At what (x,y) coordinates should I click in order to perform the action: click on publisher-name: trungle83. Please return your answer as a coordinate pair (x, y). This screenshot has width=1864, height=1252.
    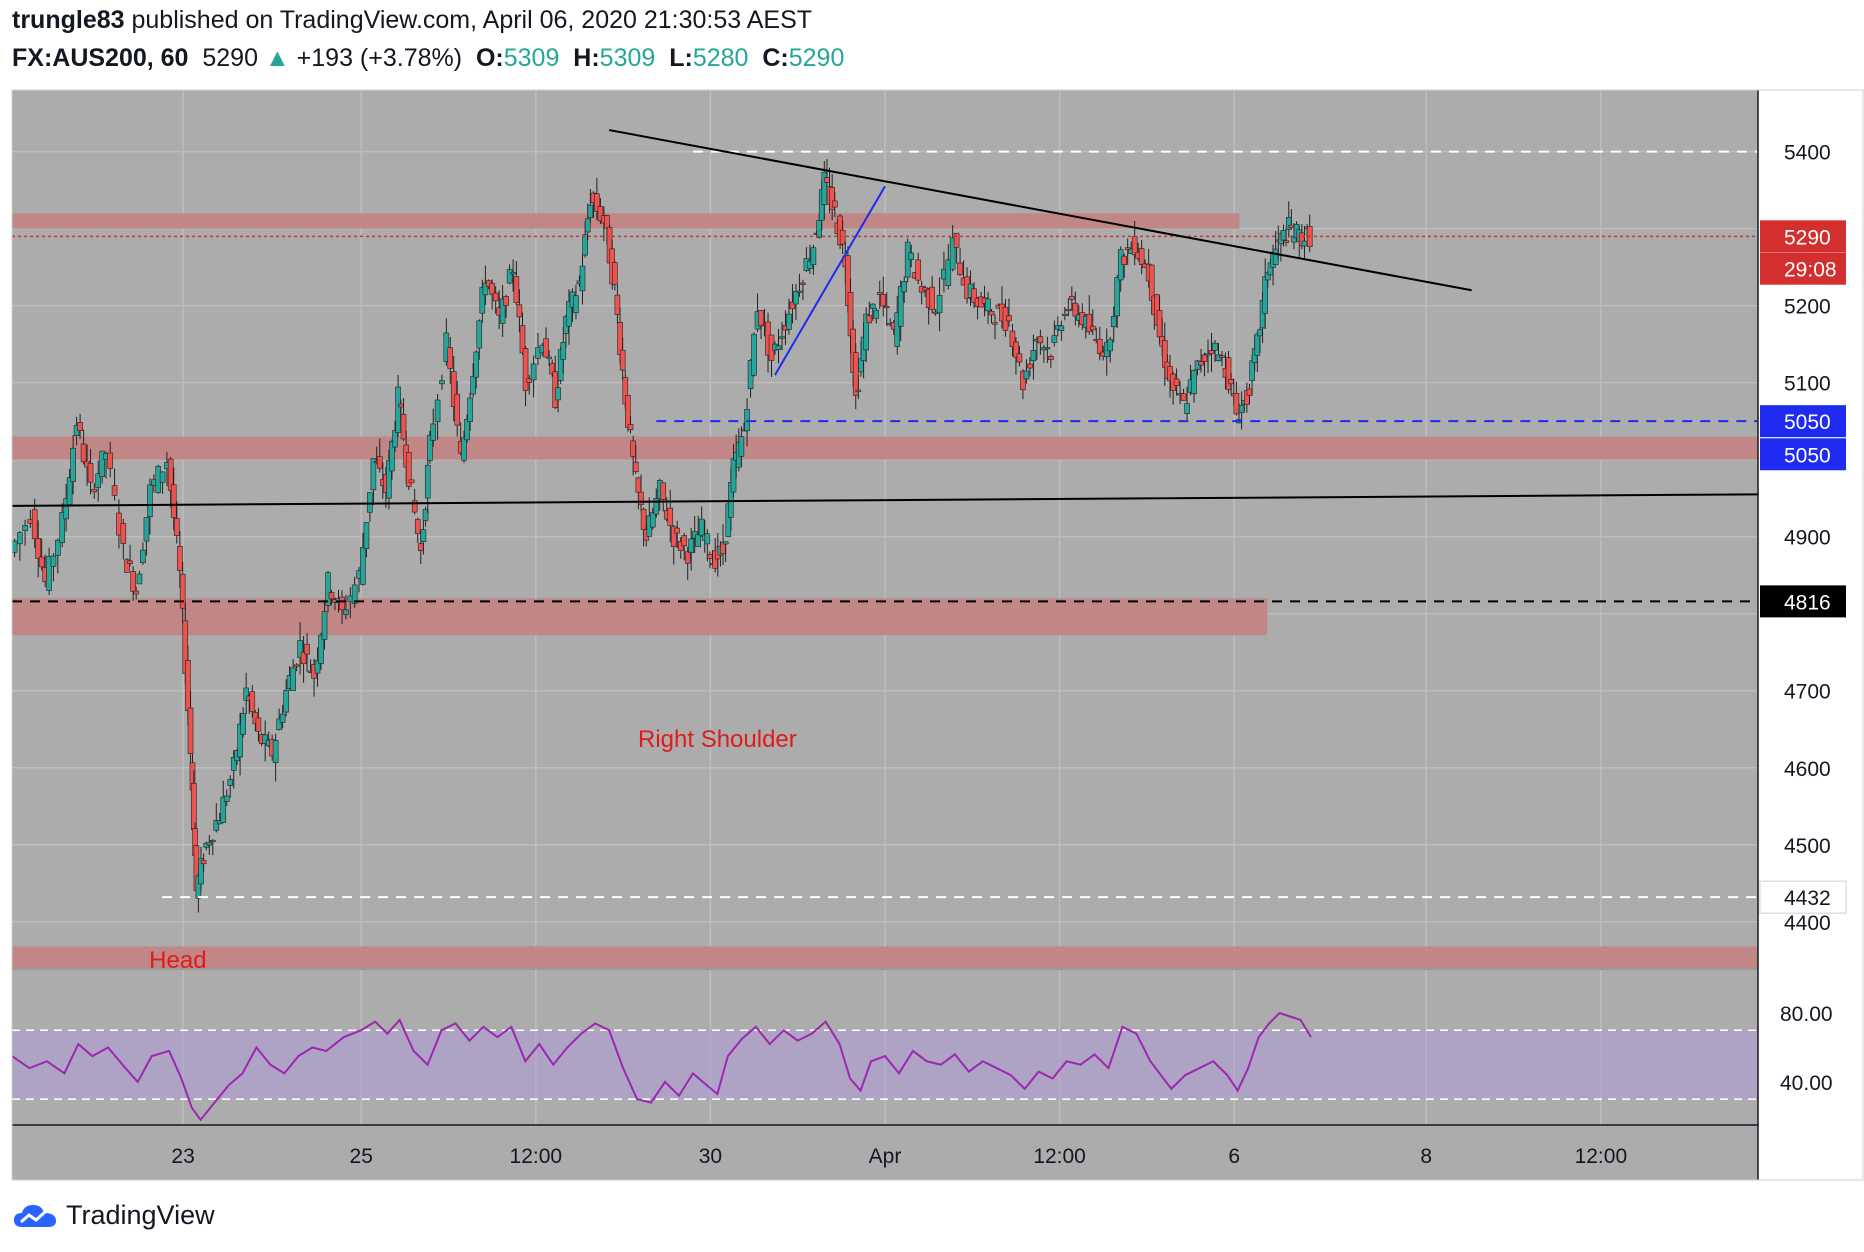
    Looking at the image, I should click on (68, 20).